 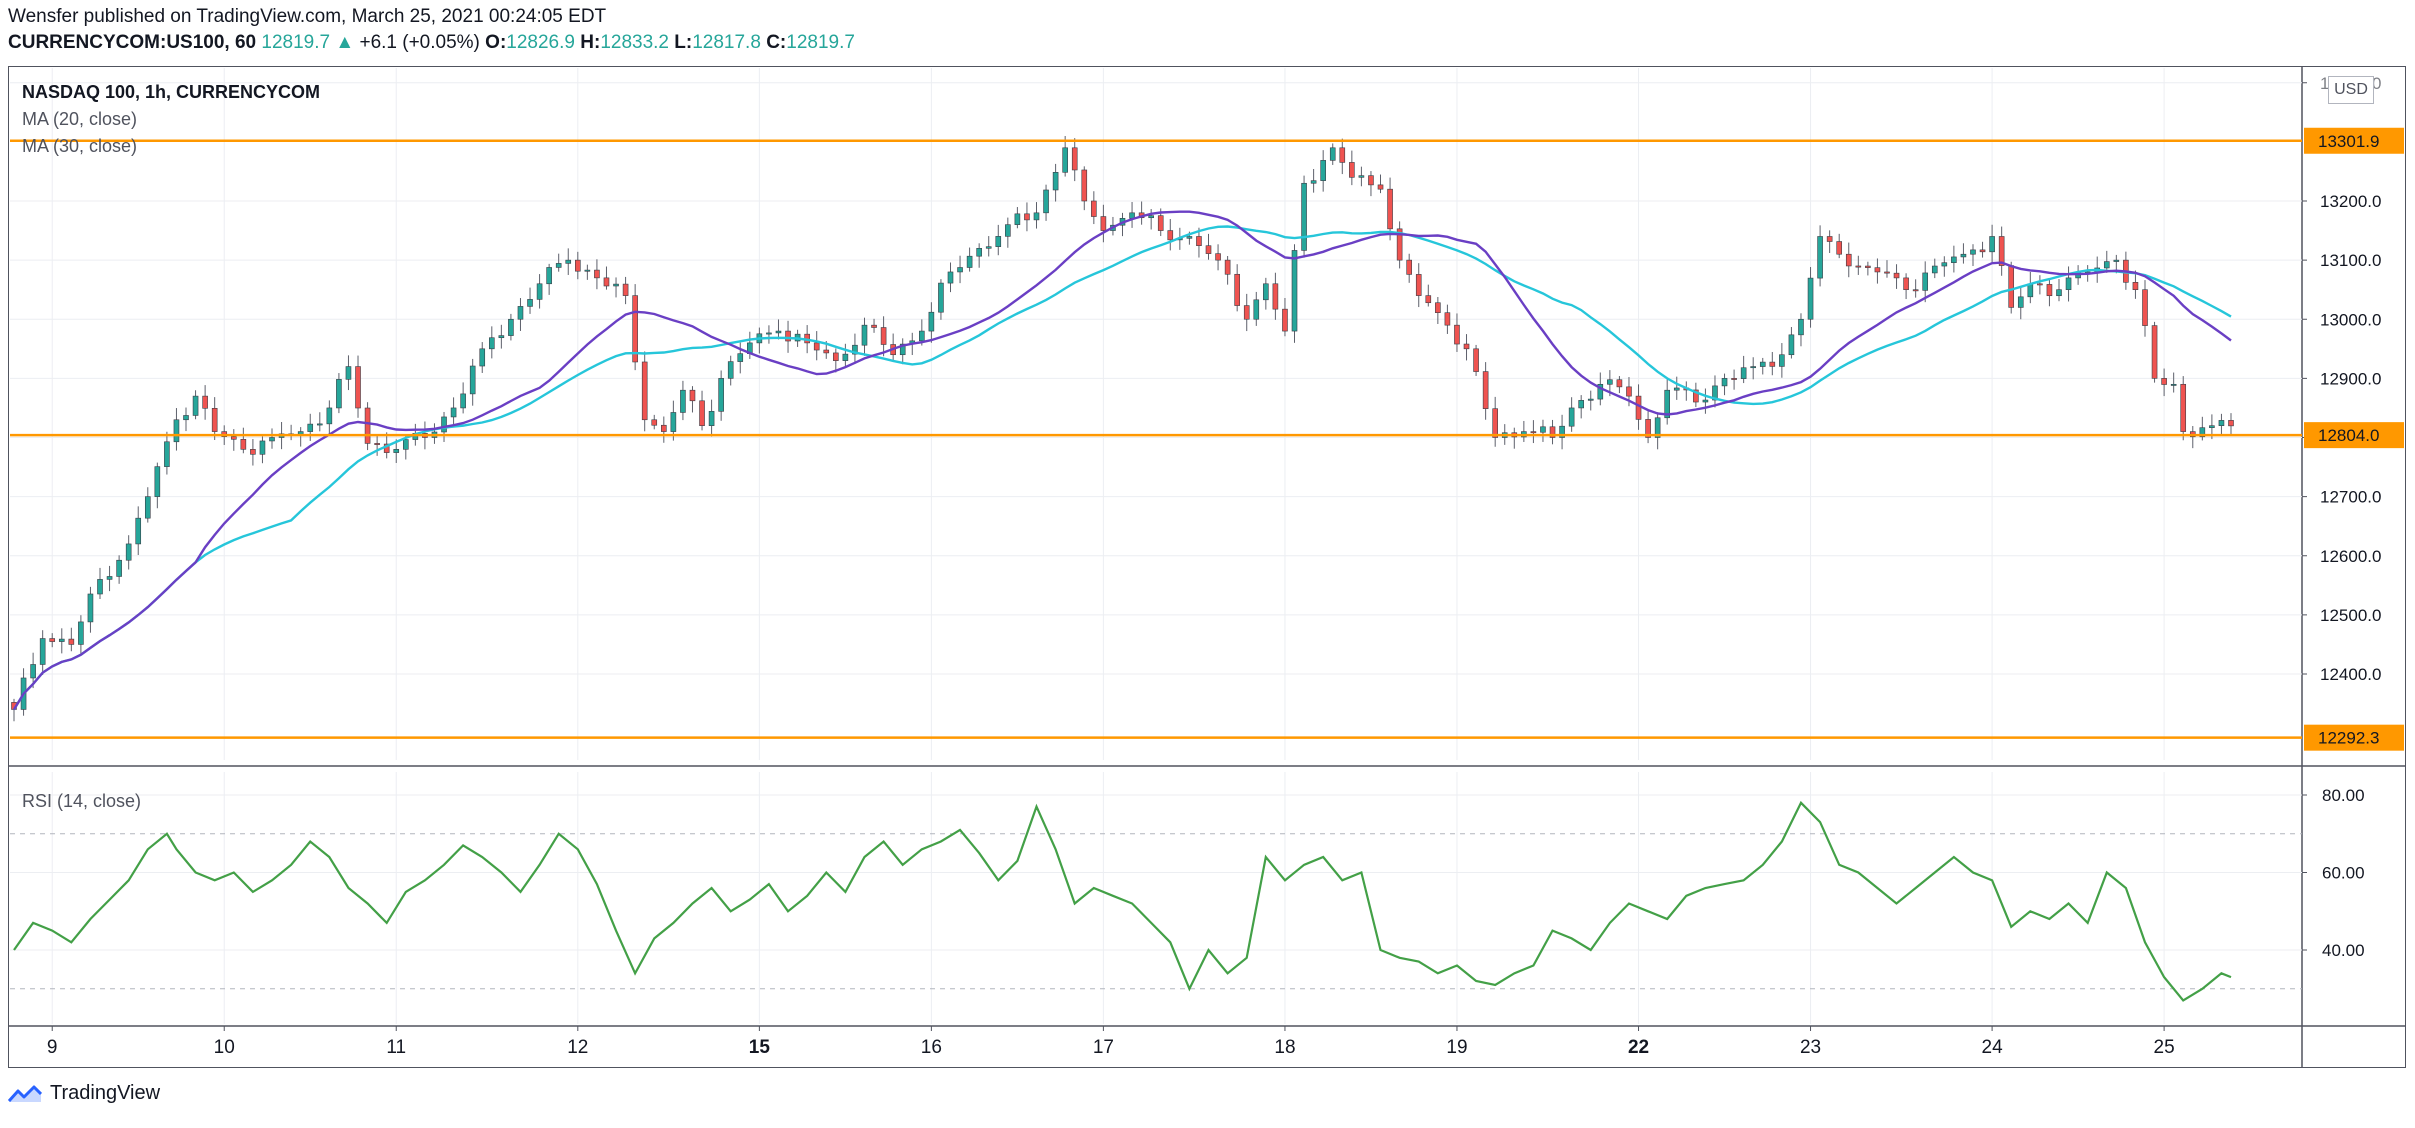 I want to click on footer-brand: TradingView, so click(x=84, y=1093).